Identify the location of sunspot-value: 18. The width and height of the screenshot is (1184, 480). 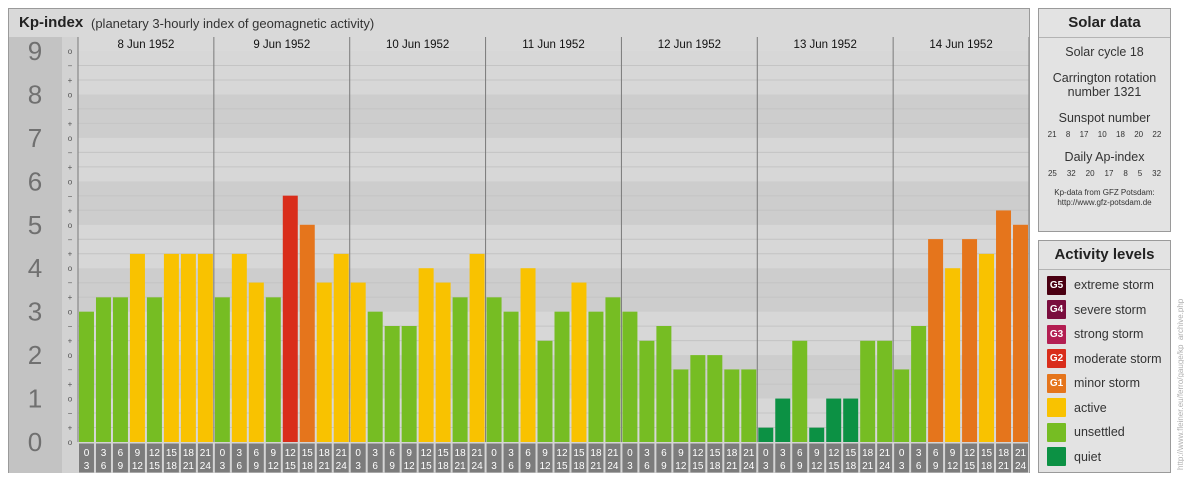
(1120, 134).